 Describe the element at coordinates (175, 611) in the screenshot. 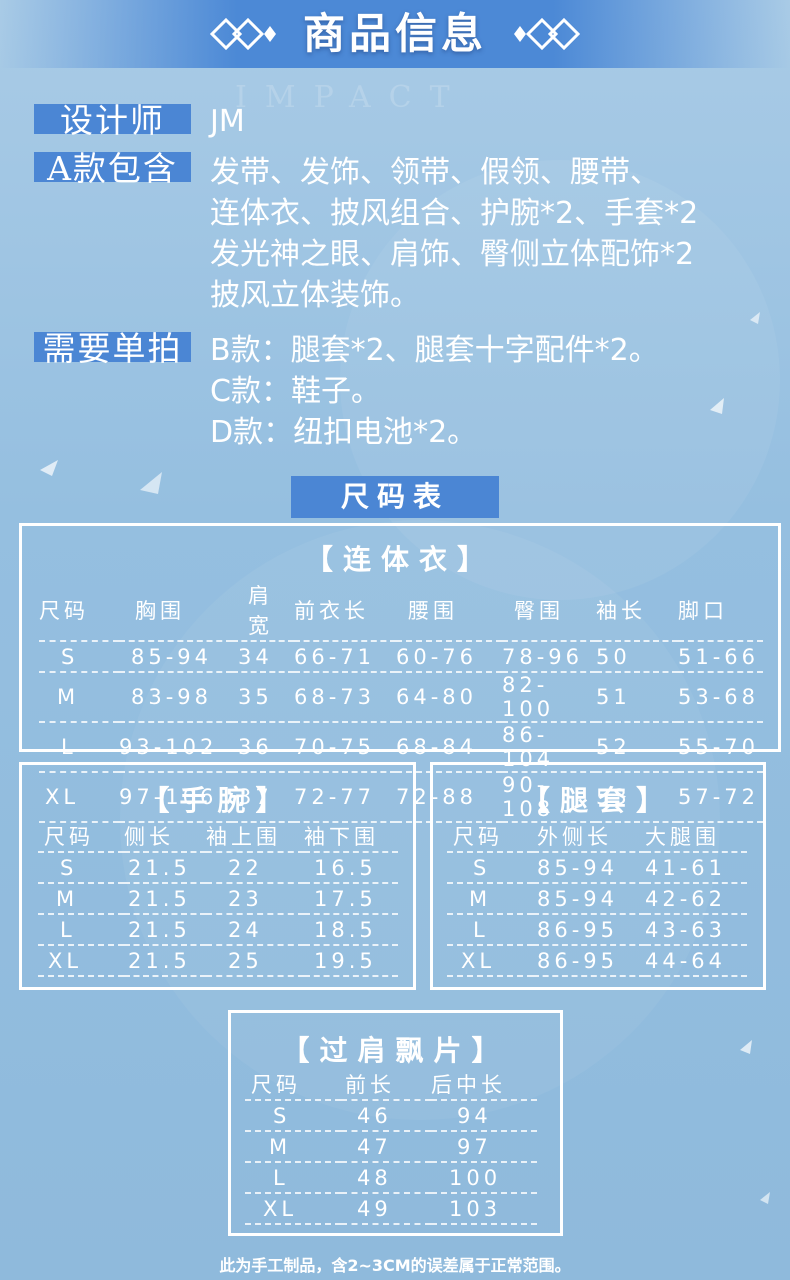

I see `column-header: 胸围` at that location.